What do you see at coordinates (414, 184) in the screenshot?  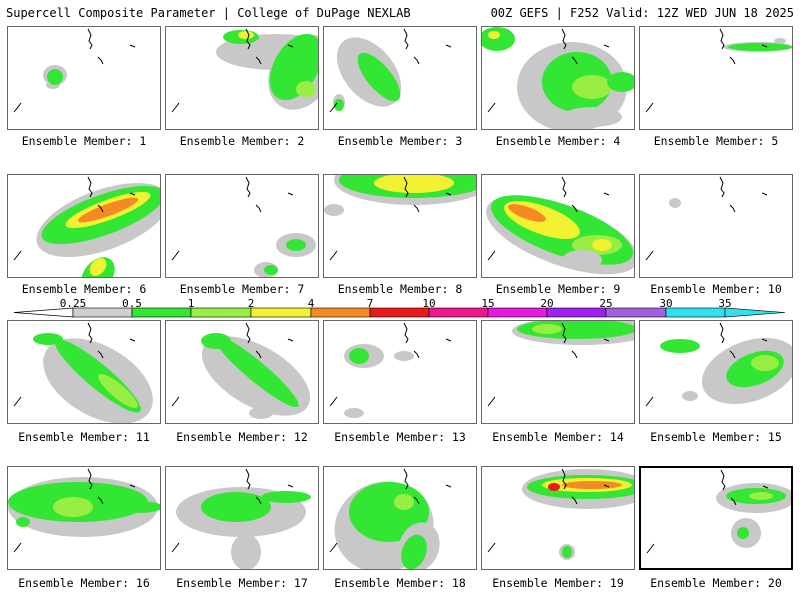 I see `scp-contour-yellow` at bounding box center [414, 184].